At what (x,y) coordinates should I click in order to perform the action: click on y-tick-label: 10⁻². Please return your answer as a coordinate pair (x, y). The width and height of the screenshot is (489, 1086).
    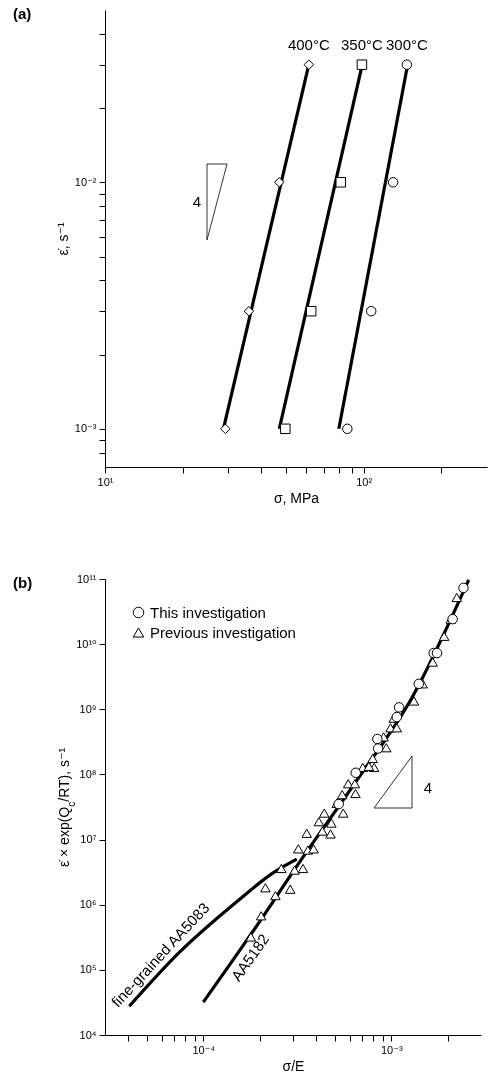
    Looking at the image, I should click on (85, 181).